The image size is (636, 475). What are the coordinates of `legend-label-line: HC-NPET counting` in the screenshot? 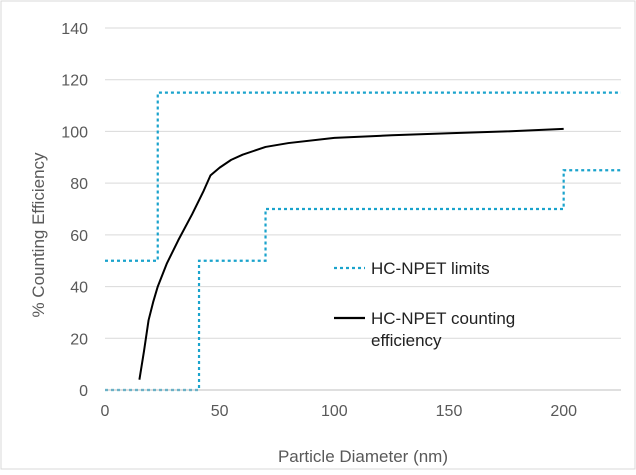 It's located at (443, 318).